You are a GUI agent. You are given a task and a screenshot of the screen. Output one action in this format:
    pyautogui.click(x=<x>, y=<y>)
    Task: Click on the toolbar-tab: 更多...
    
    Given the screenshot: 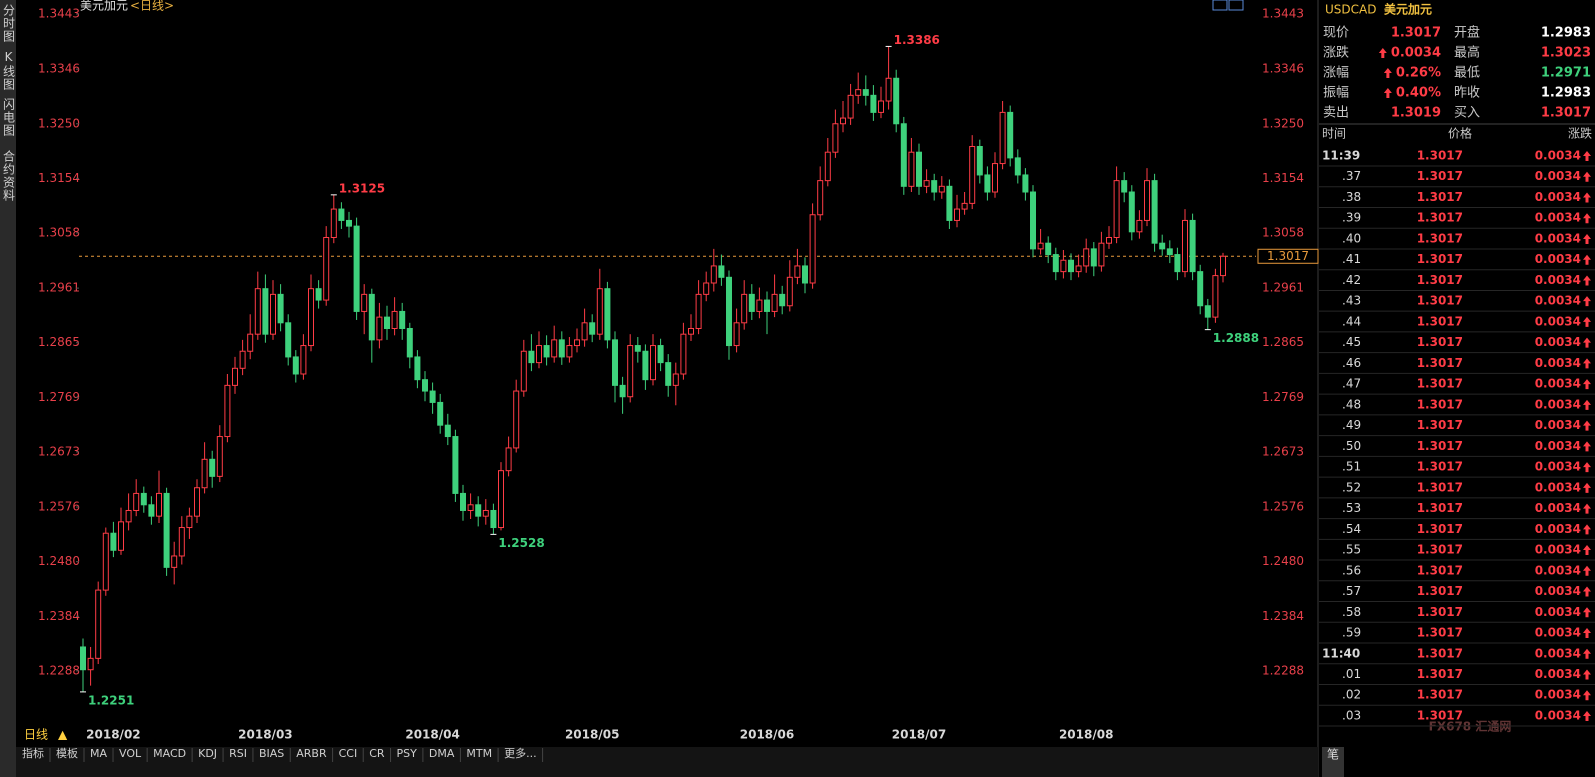 What is the action you would take?
    pyautogui.click(x=520, y=753)
    